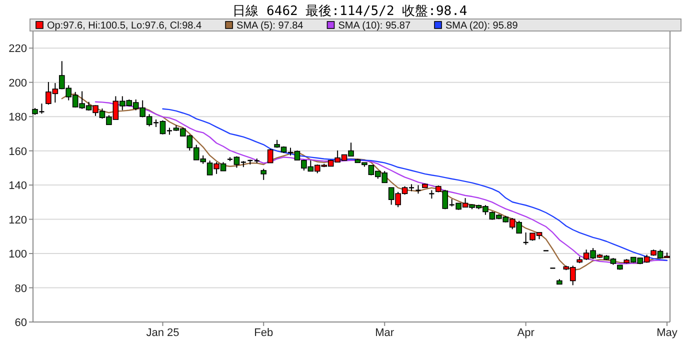  What do you see at coordinates (350, 11) in the screenshot?
I see `chart-title: 日線 6462 最後:114/5/2 收盤:98.4` at bounding box center [350, 11].